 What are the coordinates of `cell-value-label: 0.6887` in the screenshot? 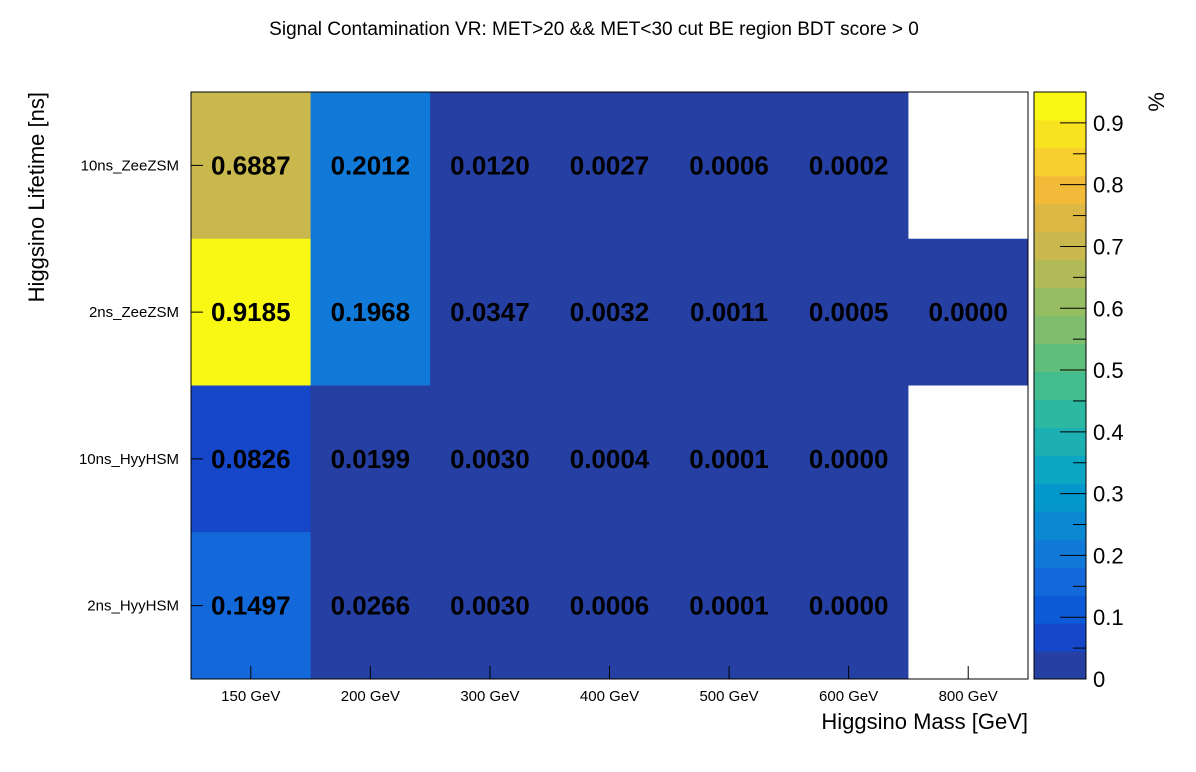 It's located at (251, 165).